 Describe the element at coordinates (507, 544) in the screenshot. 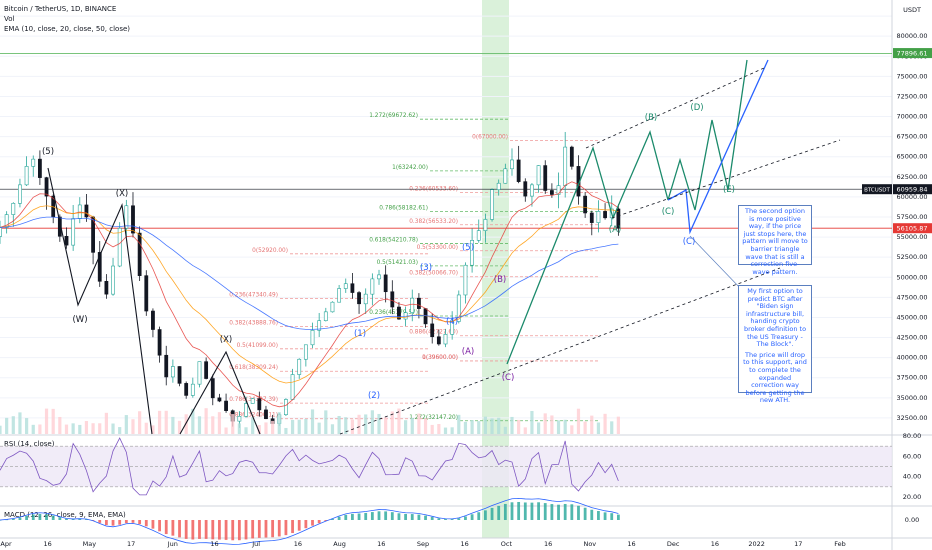

I see `time-tick-label: Oct` at that location.